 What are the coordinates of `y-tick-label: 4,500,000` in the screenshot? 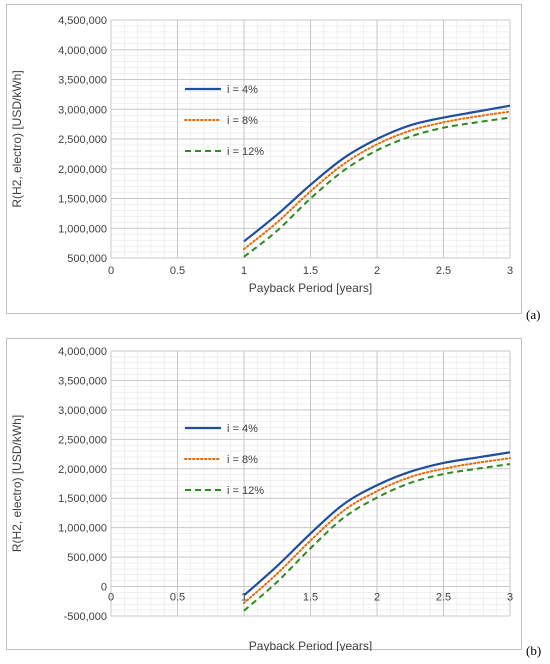 It's located at (82, 21).